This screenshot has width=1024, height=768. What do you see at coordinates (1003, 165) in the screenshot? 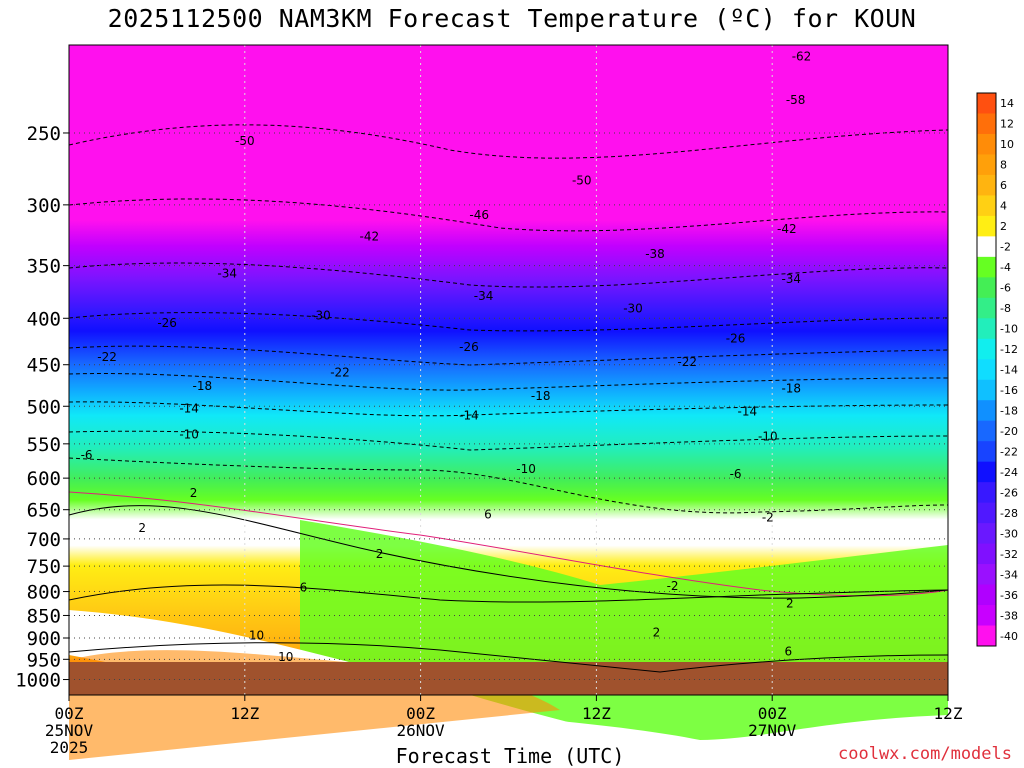
I see `colorbar-label: 8` at bounding box center [1003, 165].